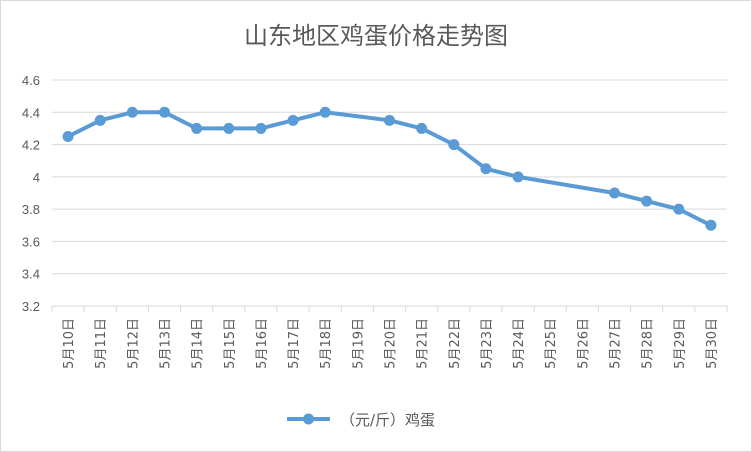 This screenshot has width=752, height=452. Describe the element at coordinates (519, 343) in the screenshot. I see `x-tick-label: 5月24日` at that location.